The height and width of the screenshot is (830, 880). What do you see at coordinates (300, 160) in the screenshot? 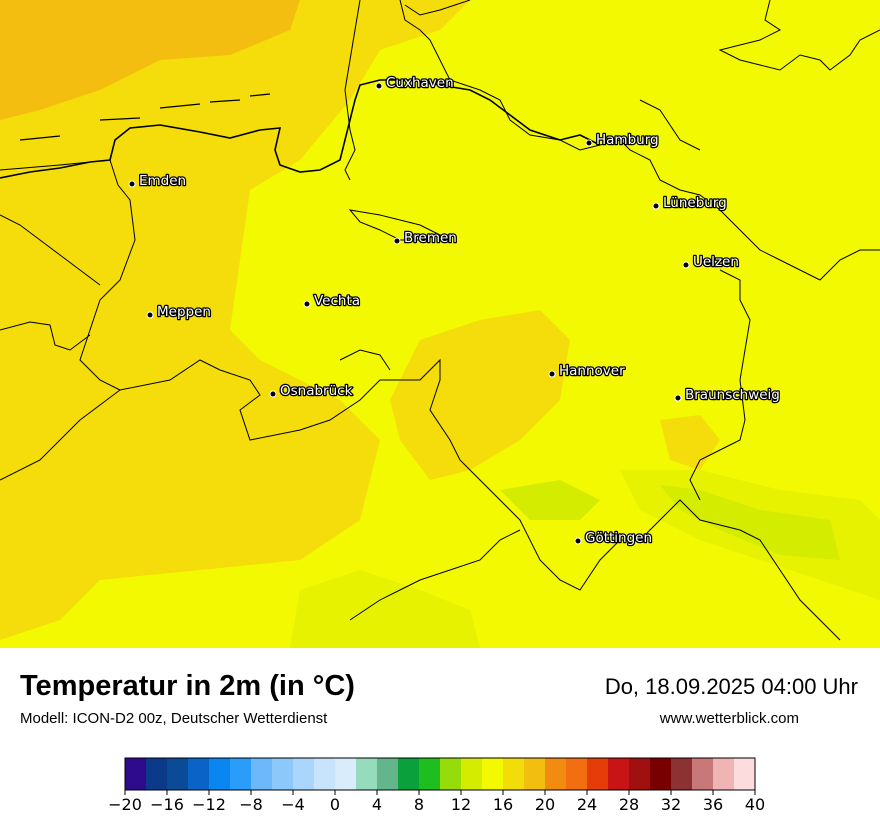
I see `coastline` at bounding box center [300, 160].